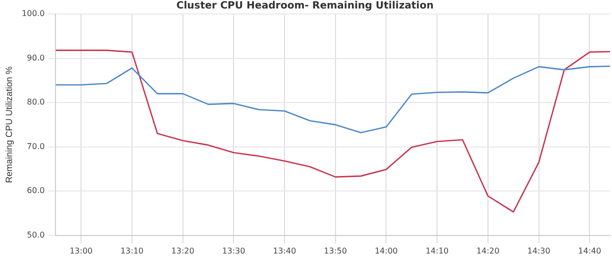 This screenshot has width=612, height=273. What do you see at coordinates (33, 13) in the screenshot?
I see `y-tick-label: 100.0` at bounding box center [33, 13].